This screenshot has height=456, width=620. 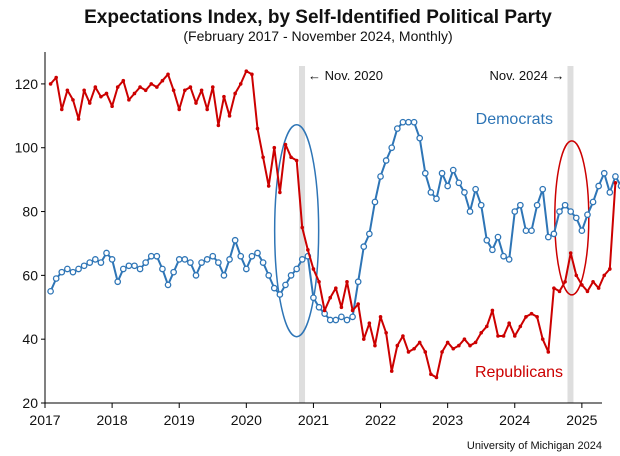 What do you see at coordinates (44, 420) in the screenshot?
I see `x-tick-label: 2017` at bounding box center [44, 420].